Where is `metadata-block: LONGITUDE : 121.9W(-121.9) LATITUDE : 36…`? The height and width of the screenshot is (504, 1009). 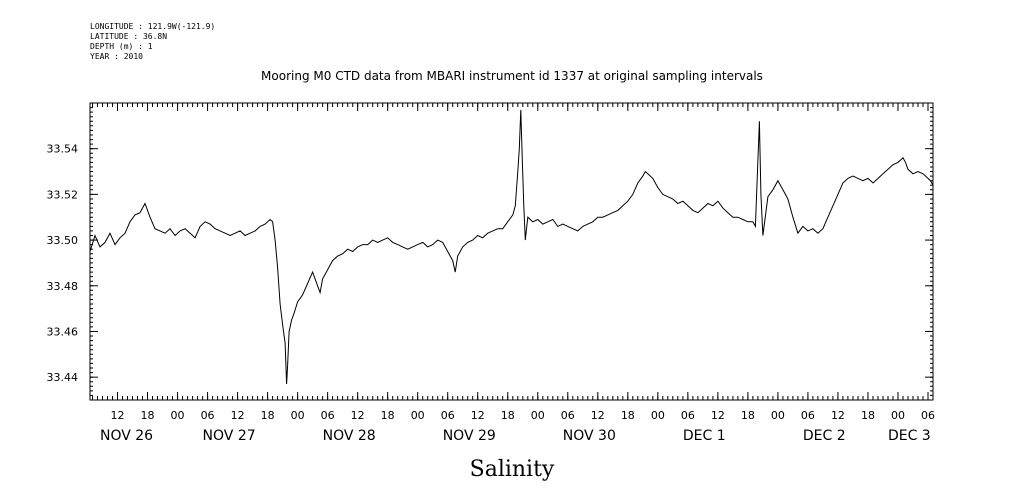 metadata-block: LONGITUDE : 121.9W(-121.9) LATITUDE : 36… is located at coordinates (152, 42).